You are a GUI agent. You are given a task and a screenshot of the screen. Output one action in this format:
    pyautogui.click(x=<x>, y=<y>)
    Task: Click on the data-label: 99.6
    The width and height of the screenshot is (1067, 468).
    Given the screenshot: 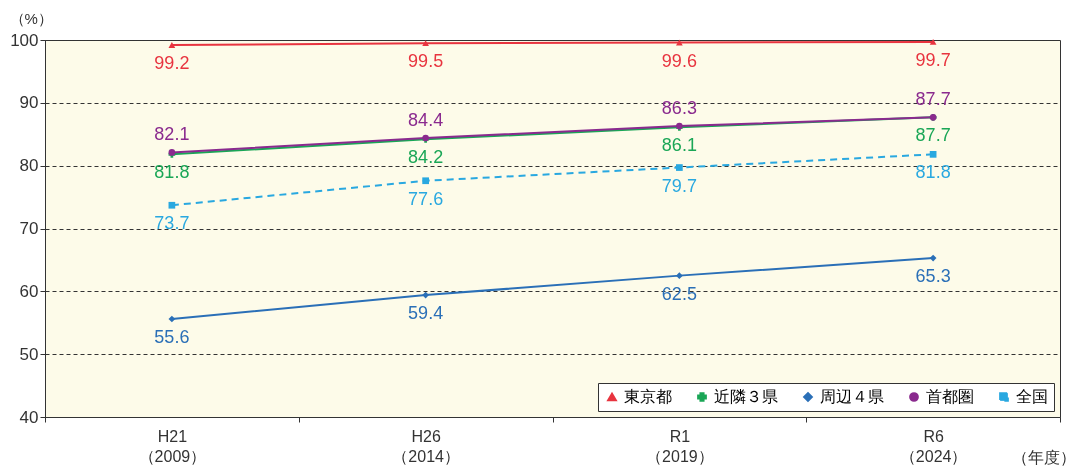 What is the action you would take?
    pyautogui.click(x=679, y=60)
    